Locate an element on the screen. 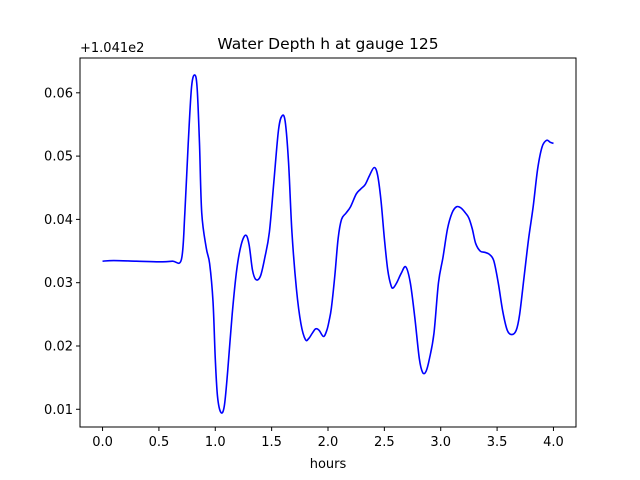 This screenshot has height=480, width=640. x-tick-label: 2.0 is located at coordinates (328, 442).